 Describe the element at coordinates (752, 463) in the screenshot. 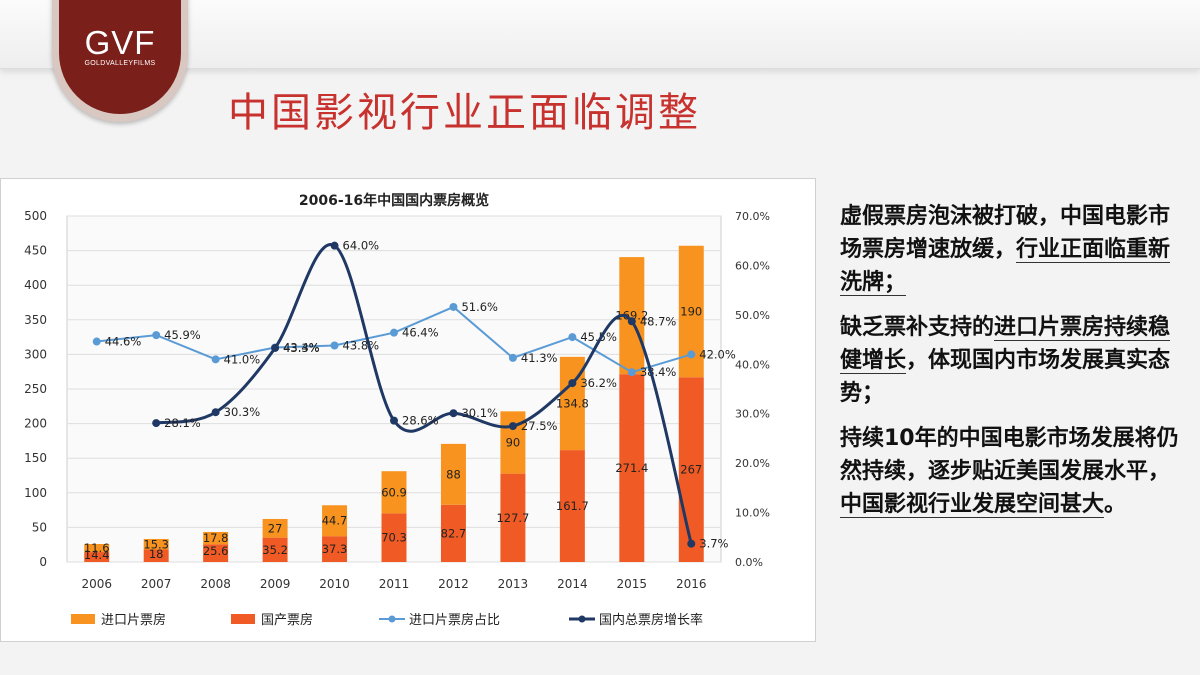

I see `y2-tick-label: 20.0%` at that location.